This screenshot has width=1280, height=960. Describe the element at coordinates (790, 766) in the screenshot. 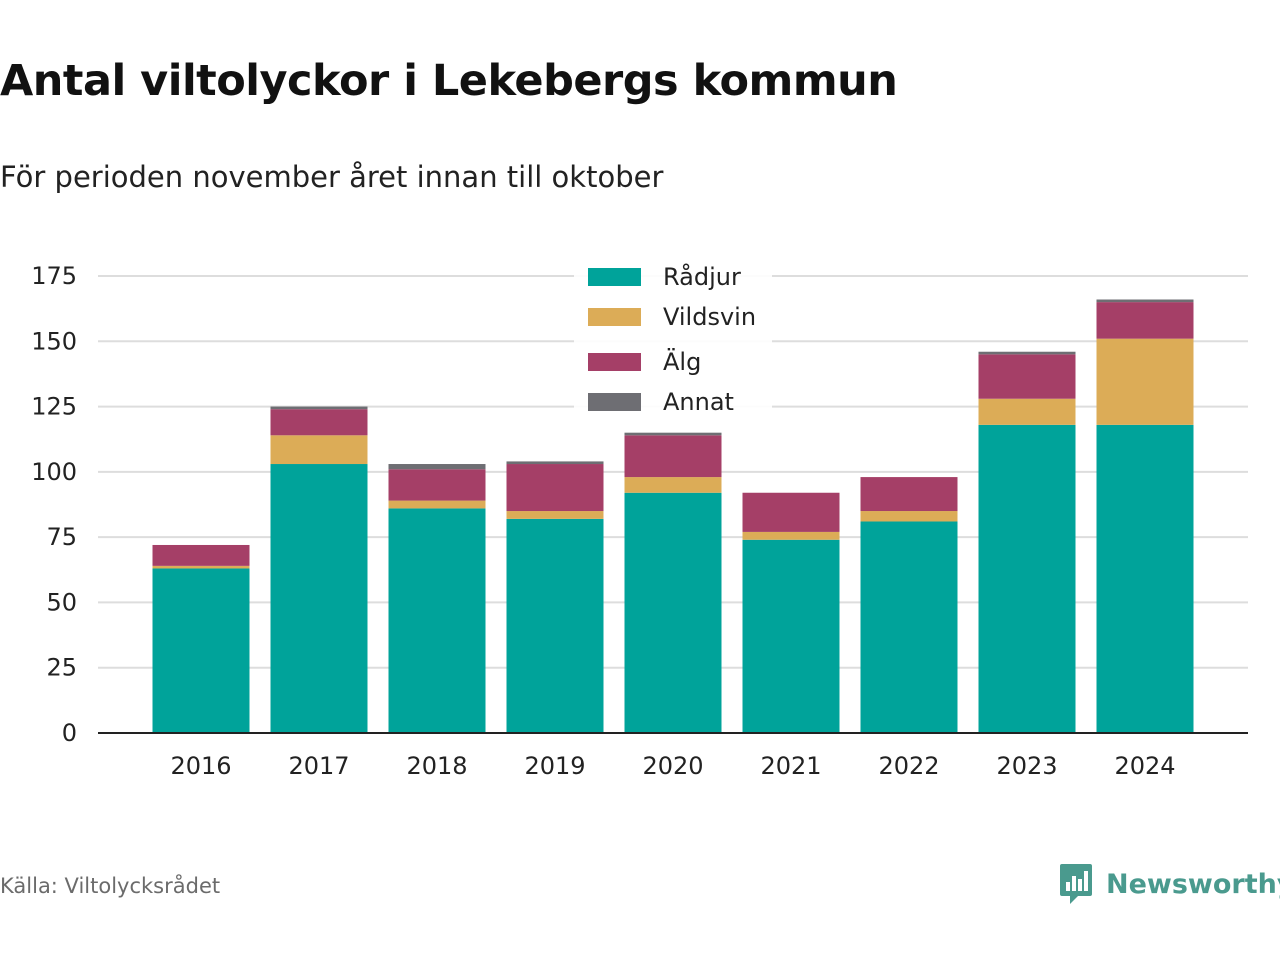

I see `x-tick-label: 2021` at that location.